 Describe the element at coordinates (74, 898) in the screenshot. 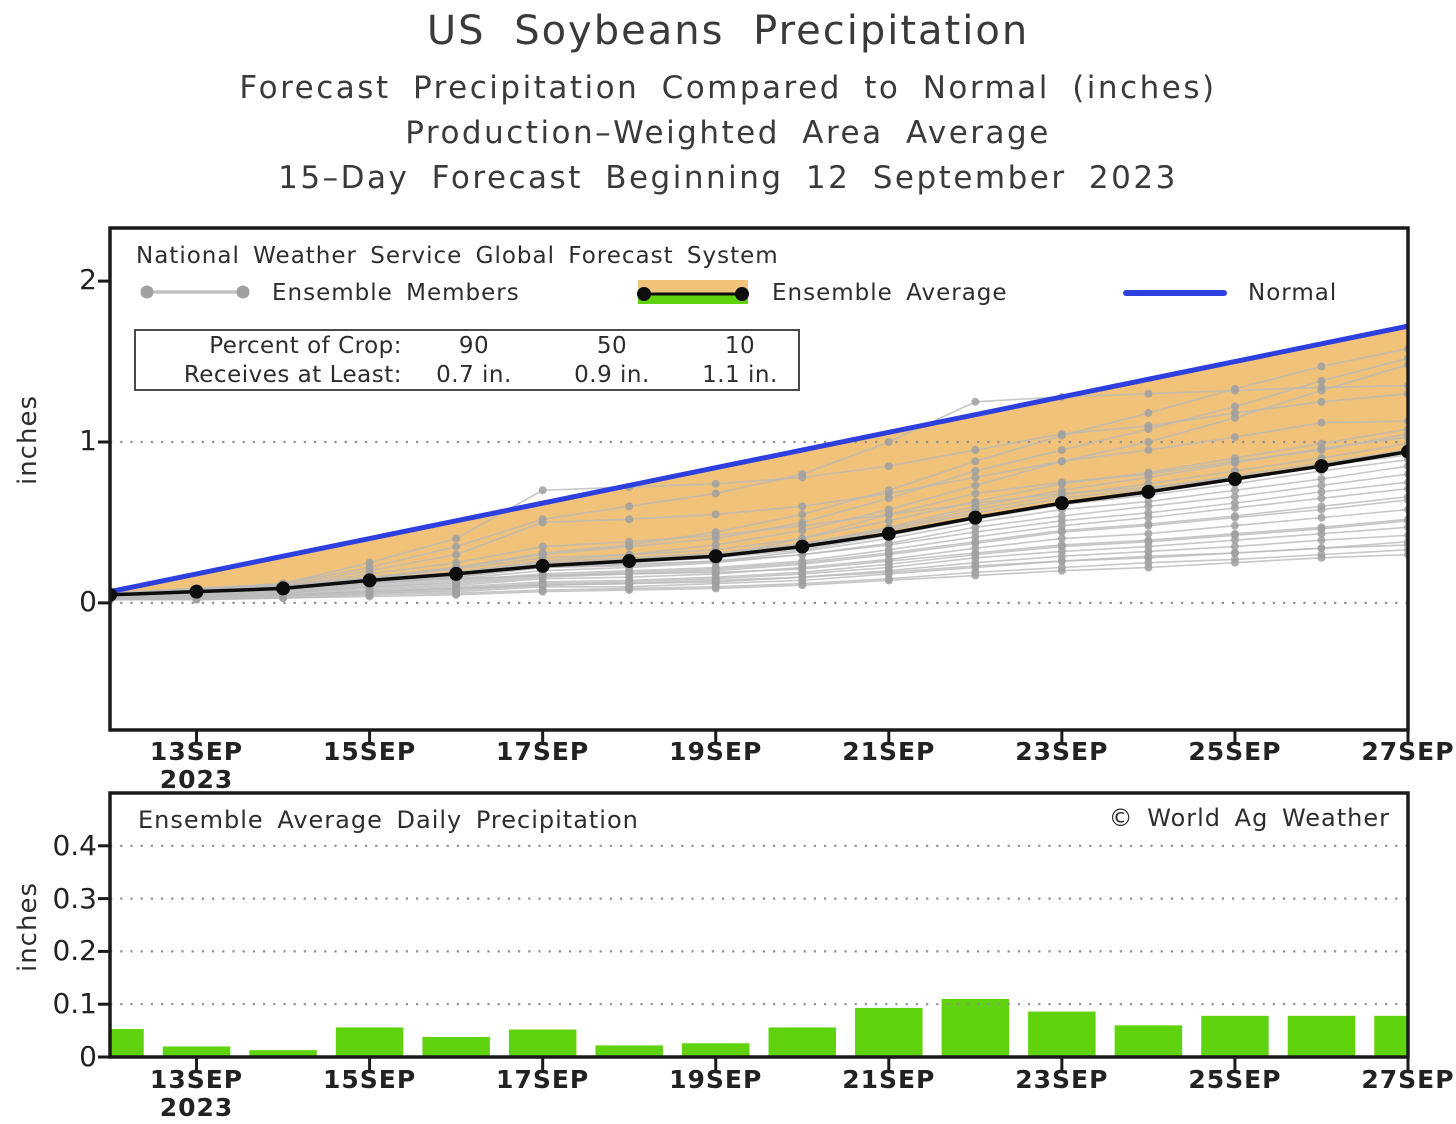

I see `bottom-y-tick-label: 0.3` at that location.